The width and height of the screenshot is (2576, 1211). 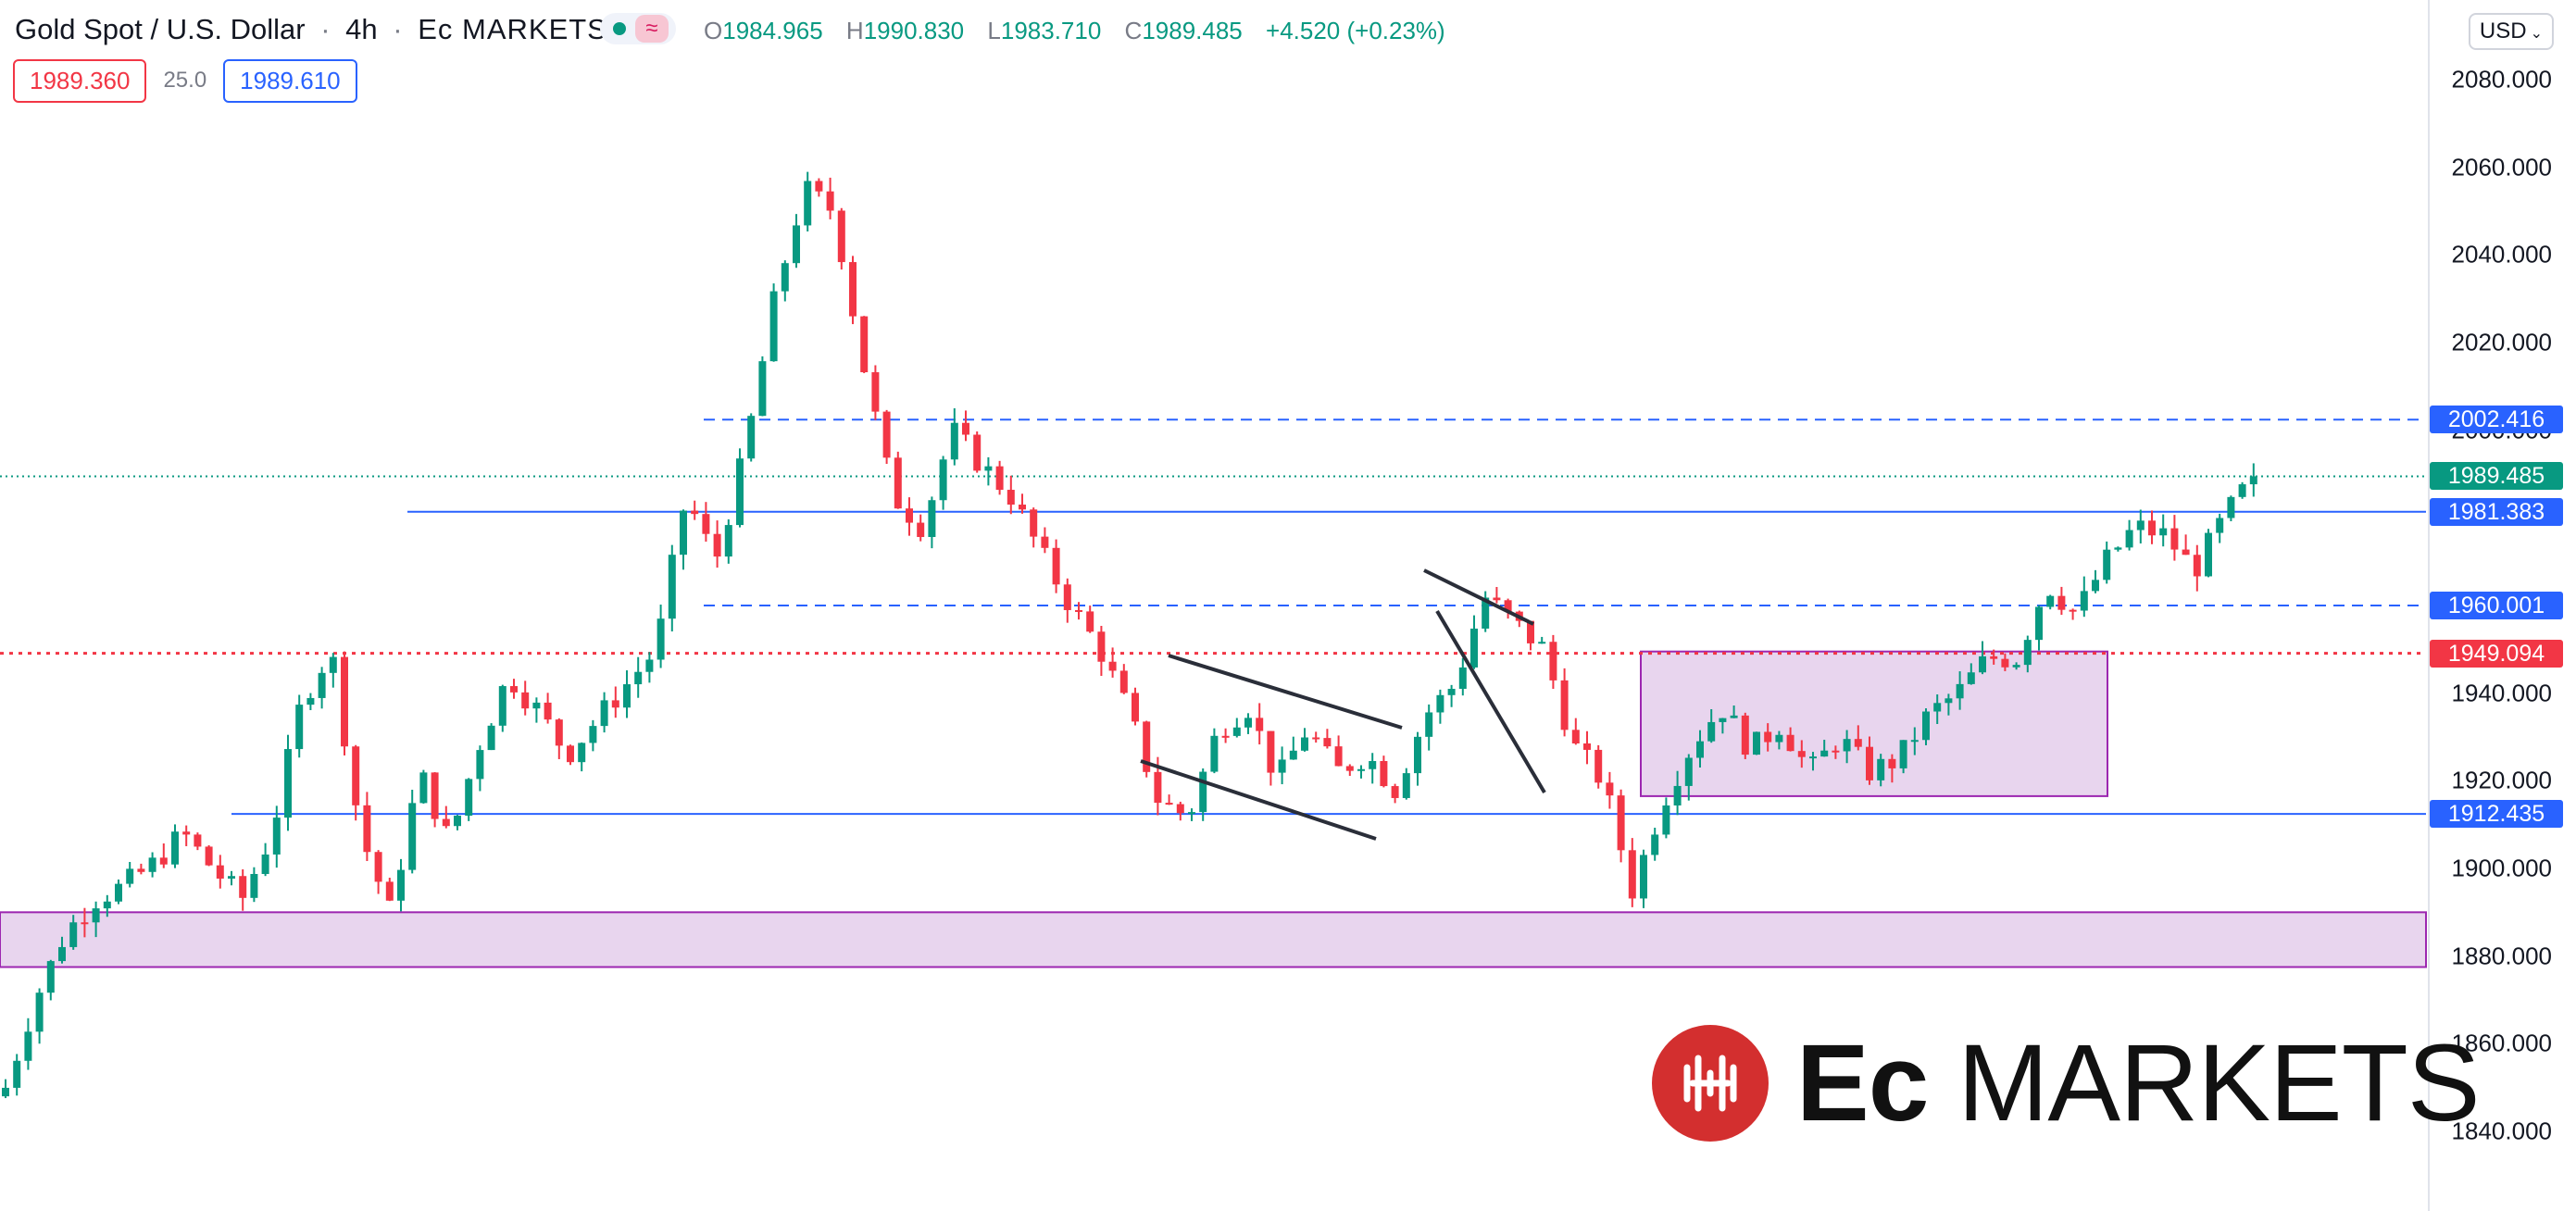 I want to click on symbol-name: Gold Spot / U.S. Dollar, so click(x=161, y=29).